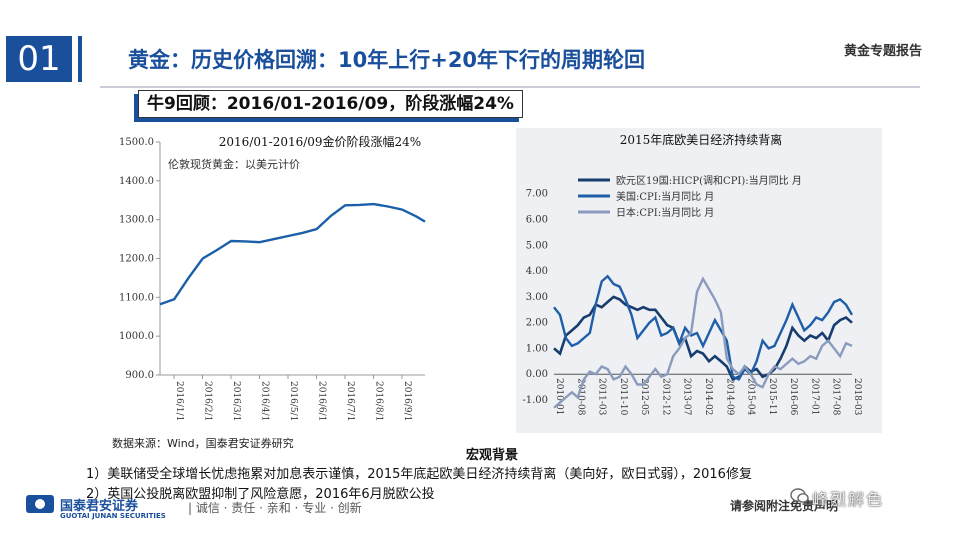  Describe the element at coordinates (492, 455) in the screenshot. I see `background-heading: 宏观背景` at that location.